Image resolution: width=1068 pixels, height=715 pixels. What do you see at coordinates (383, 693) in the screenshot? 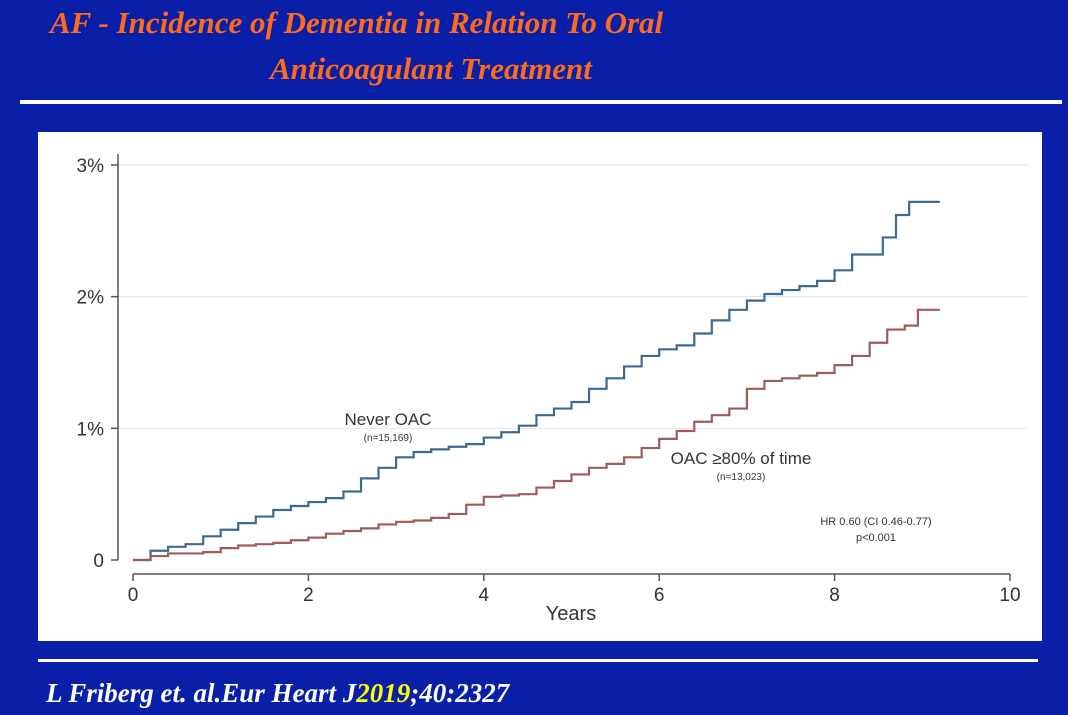
I see `citation-year: 2019` at bounding box center [383, 693].